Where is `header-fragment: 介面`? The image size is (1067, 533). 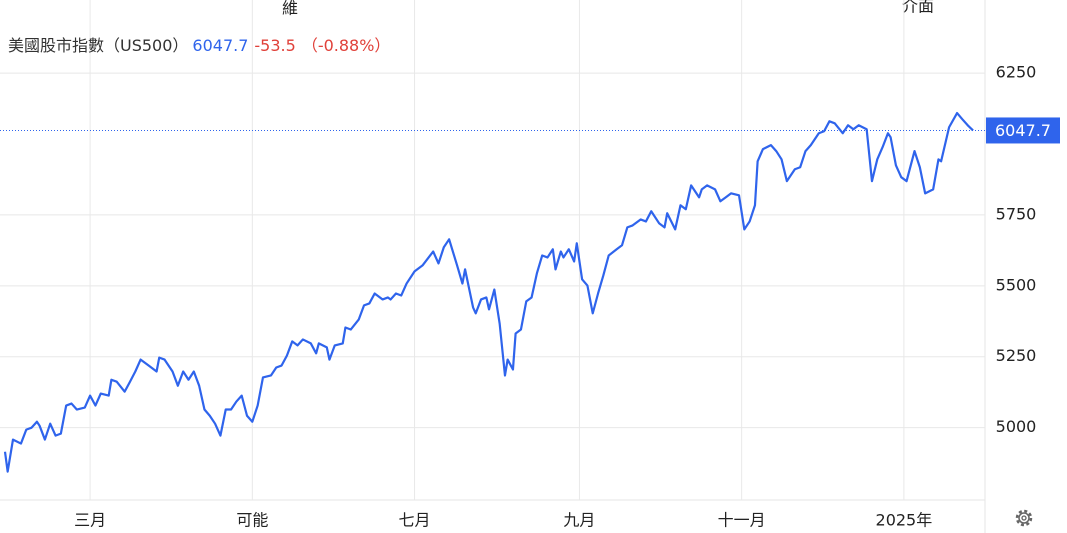 header-fragment: 介面 is located at coordinates (918, 8).